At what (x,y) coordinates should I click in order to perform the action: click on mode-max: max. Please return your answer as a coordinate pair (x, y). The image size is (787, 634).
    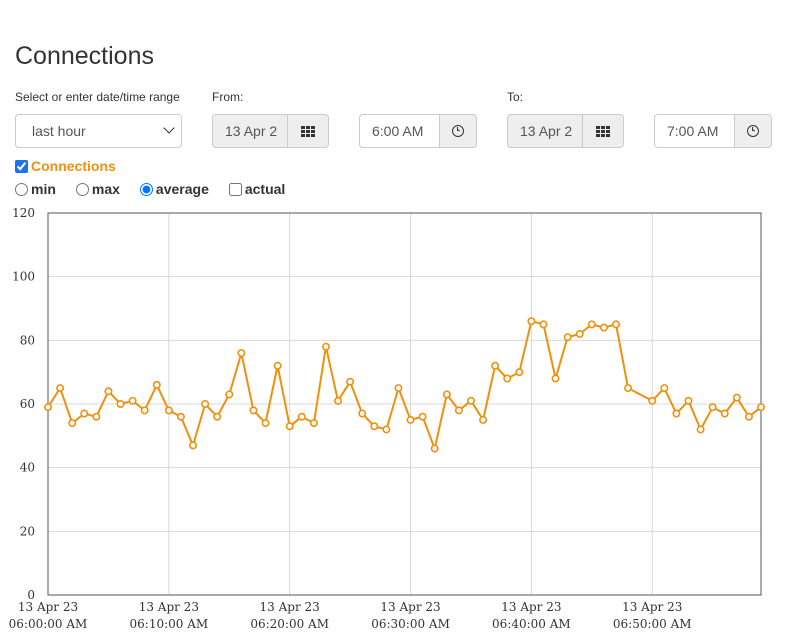
    Looking at the image, I should click on (97, 189).